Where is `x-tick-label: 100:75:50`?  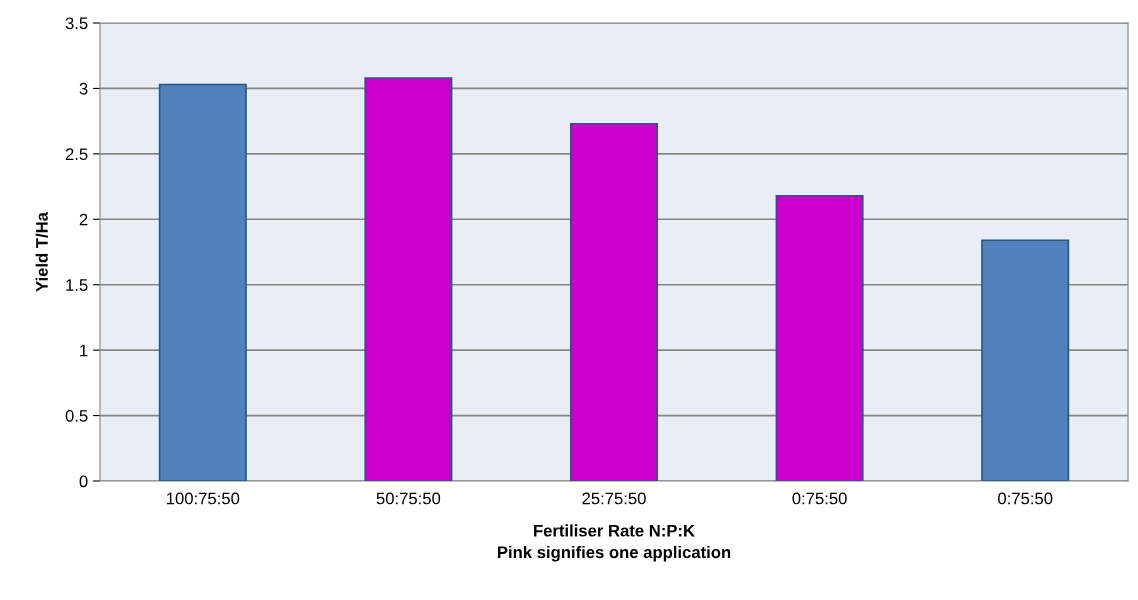
x-tick-label: 100:75:50 is located at coordinates (203, 498).